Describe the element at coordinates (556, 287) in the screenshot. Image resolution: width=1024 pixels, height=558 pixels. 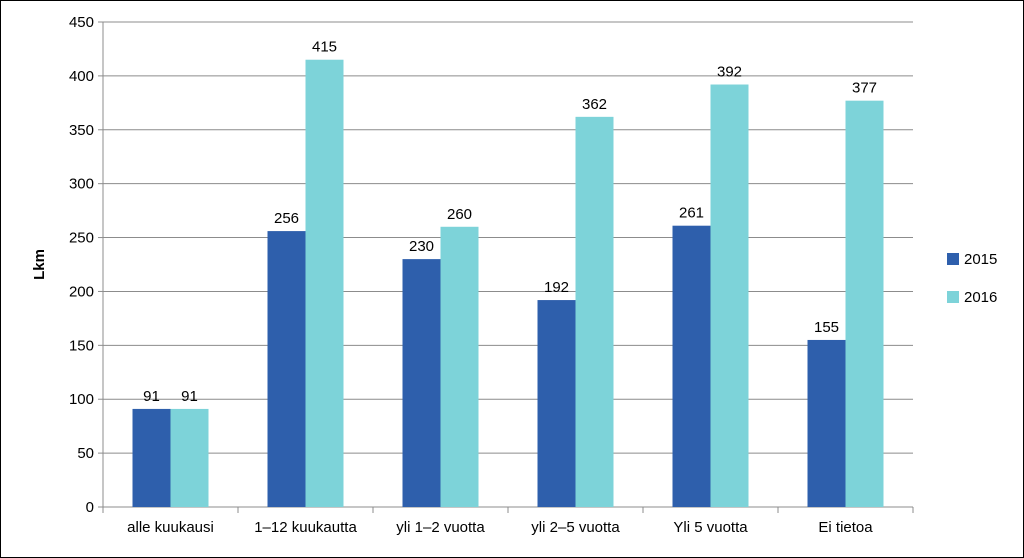
I see `data-label: 192` at that location.